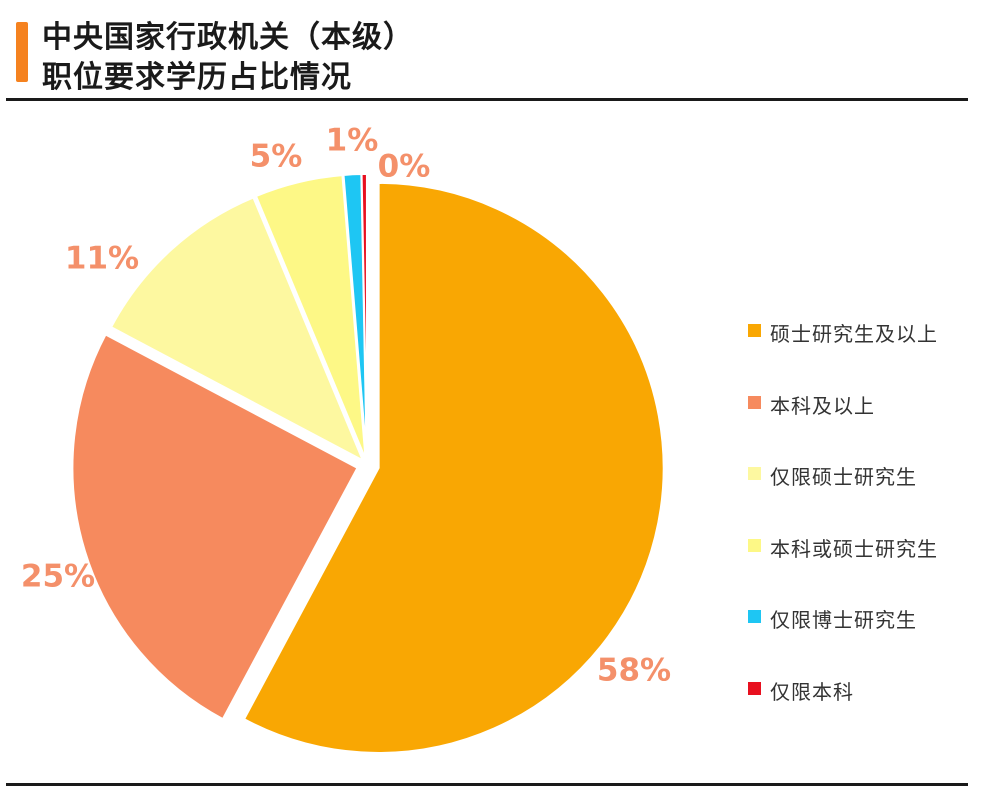 The width and height of the screenshot is (988, 797). What do you see at coordinates (58, 577) in the screenshot?
I see `pie-data-label: 25%` at bounding box center [58, 577].